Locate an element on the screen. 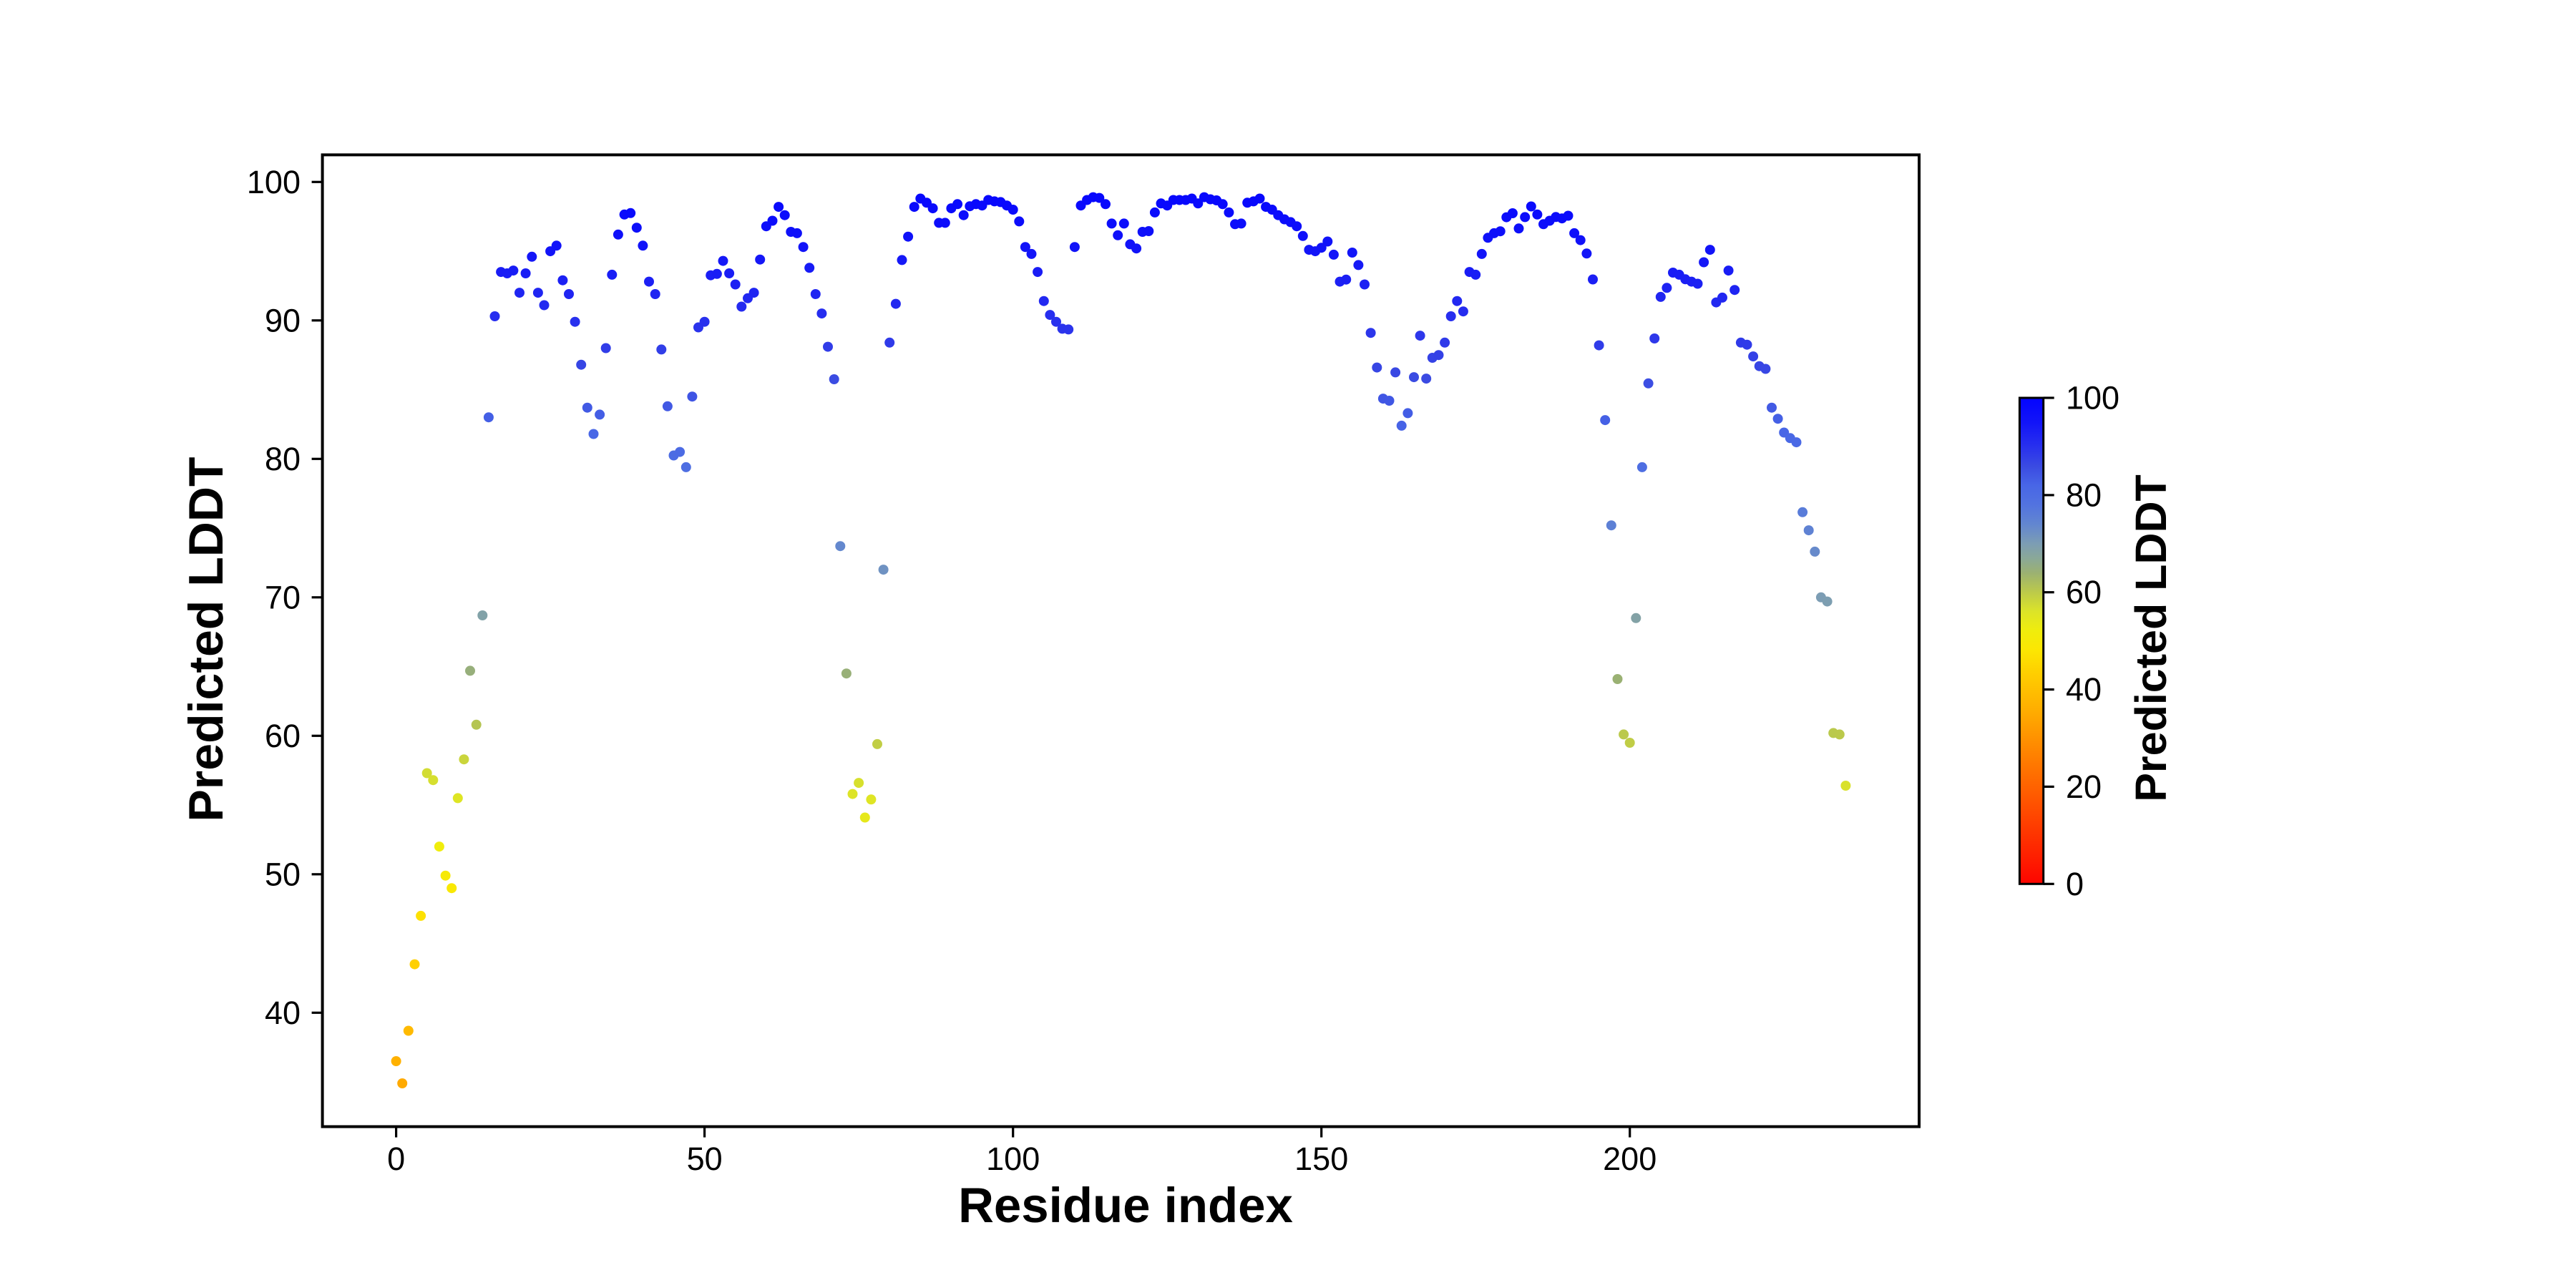 The width and height of the screenshot is (2576, 1288). svg-text: 200 is located at coordinates (1630, 1159).